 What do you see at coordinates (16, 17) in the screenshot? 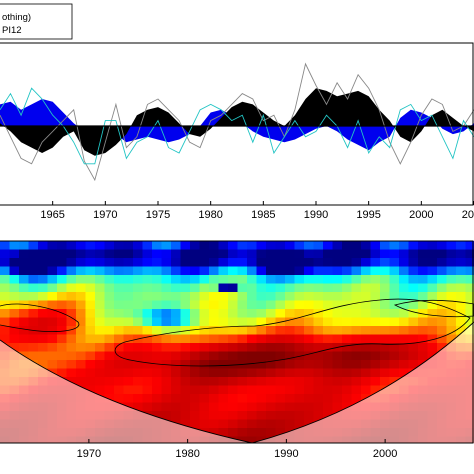
I see `legend-entry-1: othing)` at bounding box center [16, 17].